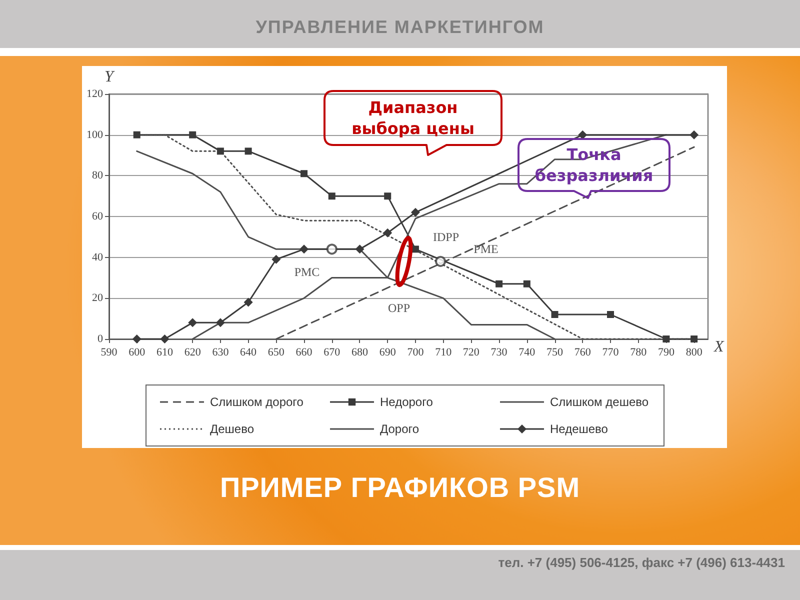  Describe the element at coordinates (109, 352) in the screenshot. I see `x-tick-label: 590` at that location.